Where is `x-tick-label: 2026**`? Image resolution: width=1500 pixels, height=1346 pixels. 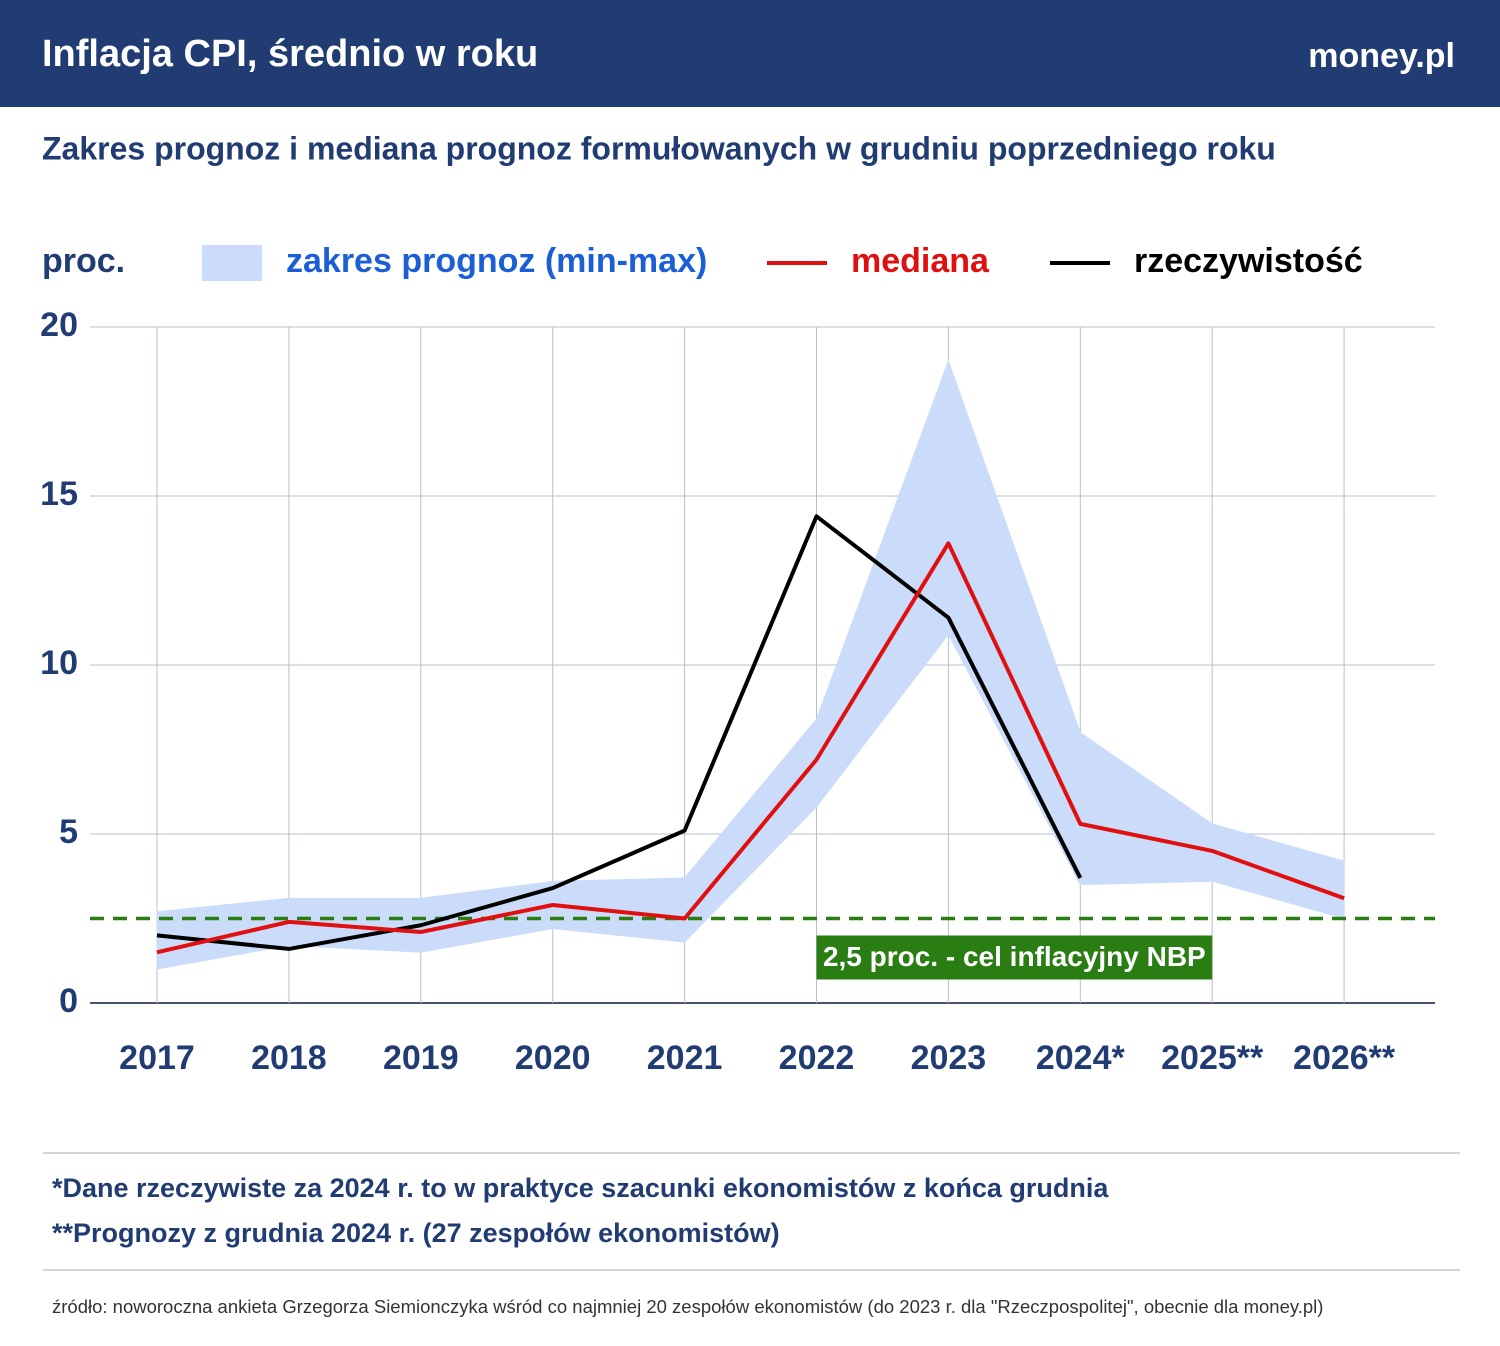 x-tick-label: 2026** is located at coordinates (1344, 1058).